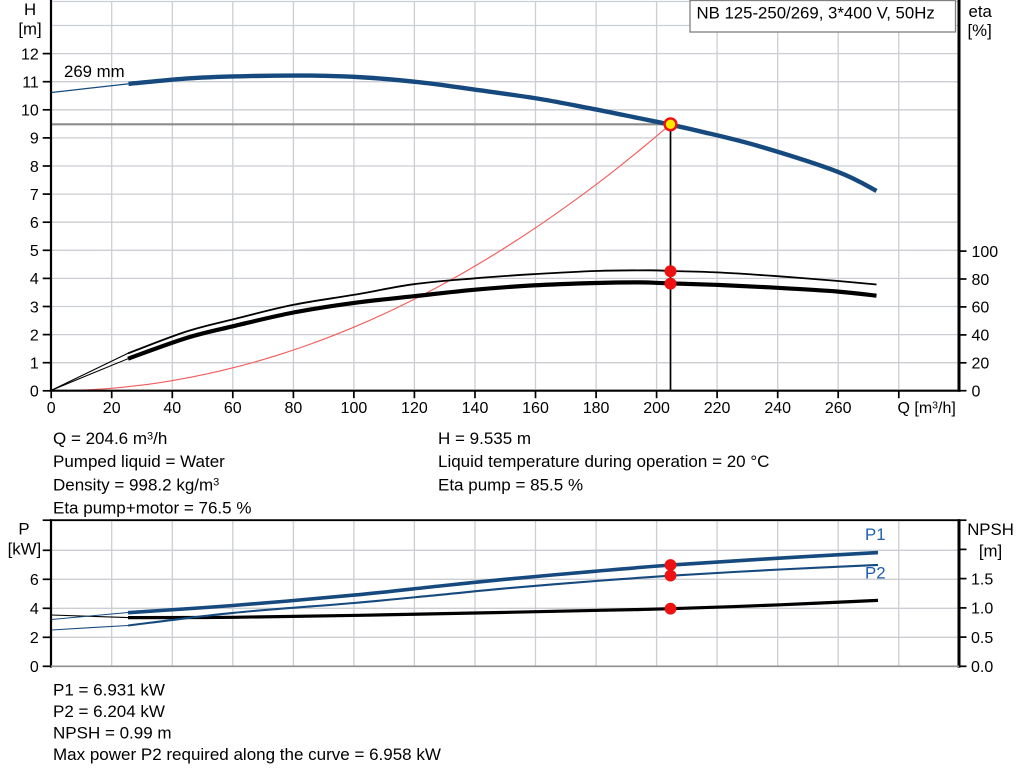  Describe the element at coordinates (30, 54) in the screenshot. I see `svg-text: 12` at that location.